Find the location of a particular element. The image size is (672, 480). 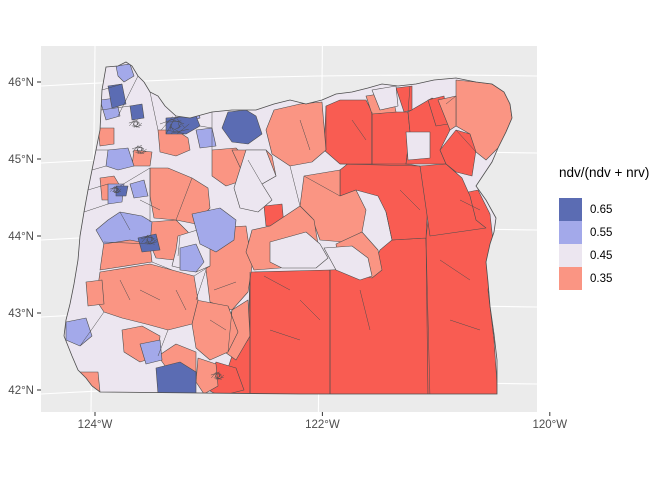

y-tick-label: 44°N is located at coordinates (21, 237).